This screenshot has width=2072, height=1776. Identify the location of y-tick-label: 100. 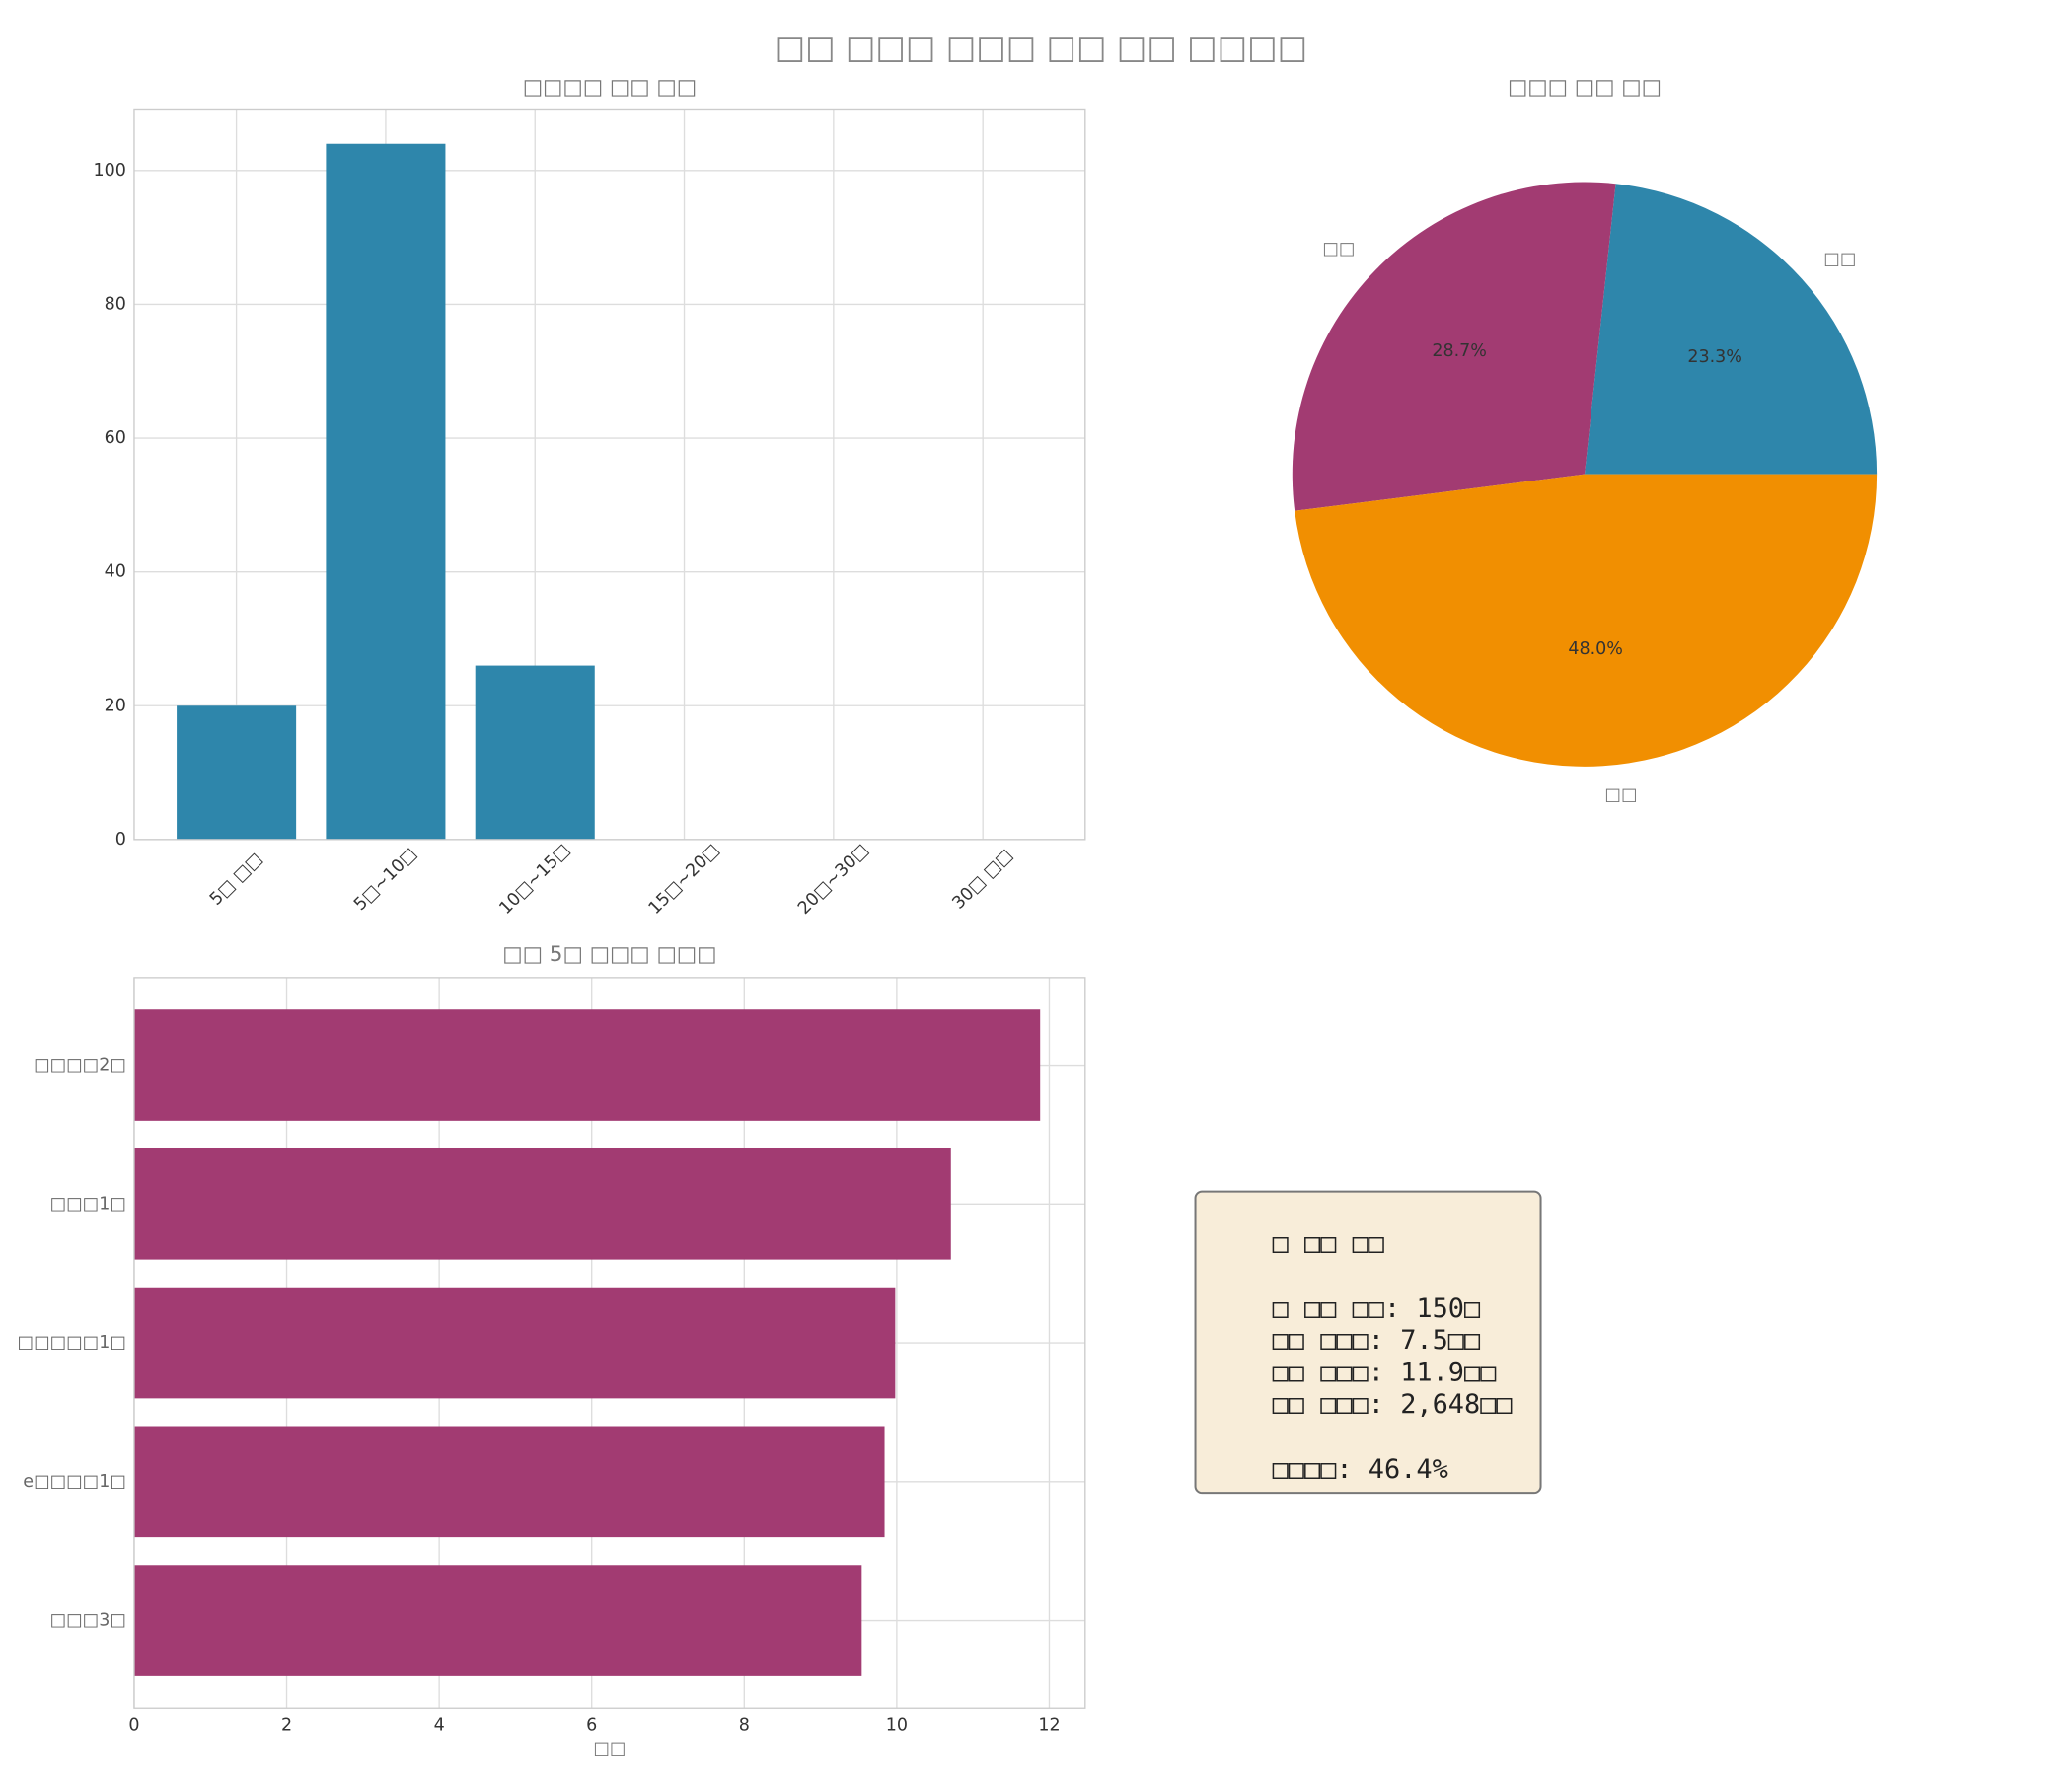
(109, 171).